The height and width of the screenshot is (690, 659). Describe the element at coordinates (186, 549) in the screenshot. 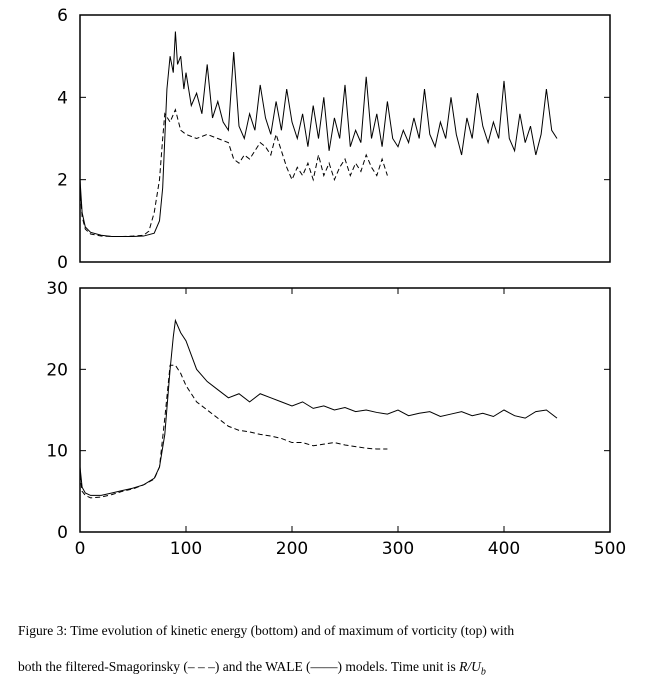

I see `x-tick-label: 100` at that location.